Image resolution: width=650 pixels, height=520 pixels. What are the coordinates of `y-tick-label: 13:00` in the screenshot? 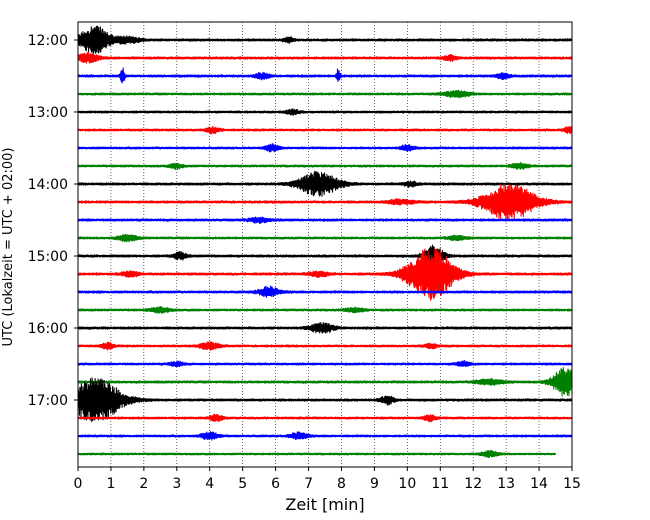 It's located at (48, 113).